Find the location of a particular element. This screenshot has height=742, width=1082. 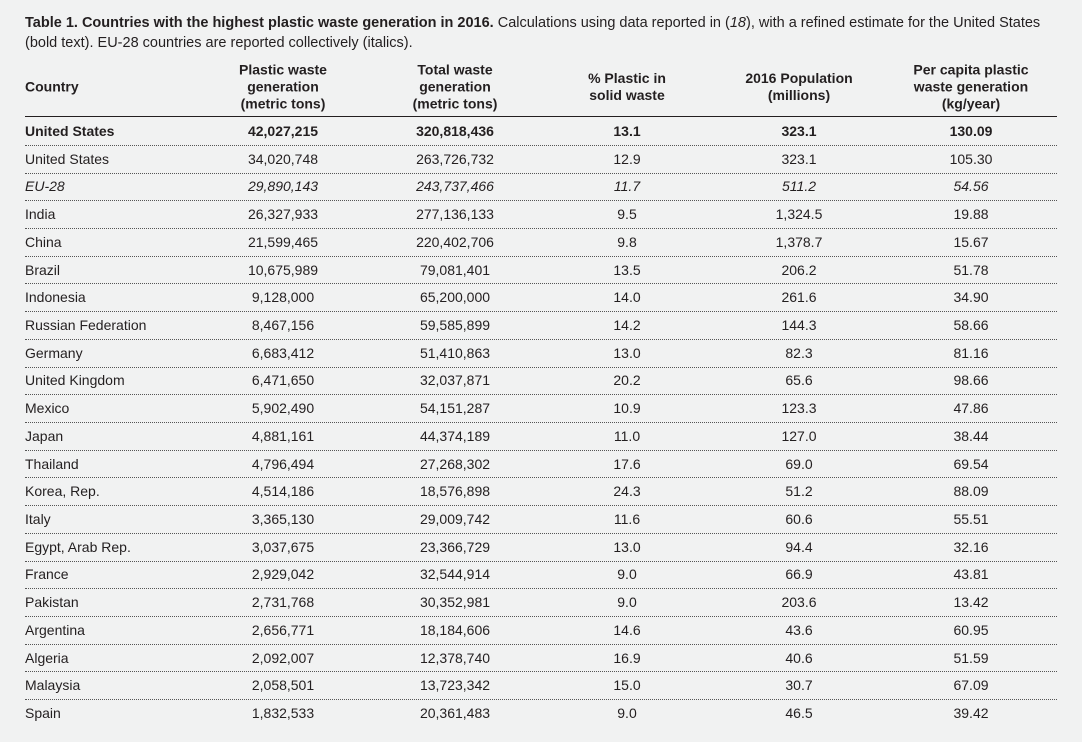

value-cell: 2,058,501 is located at coordinates (283, 685).